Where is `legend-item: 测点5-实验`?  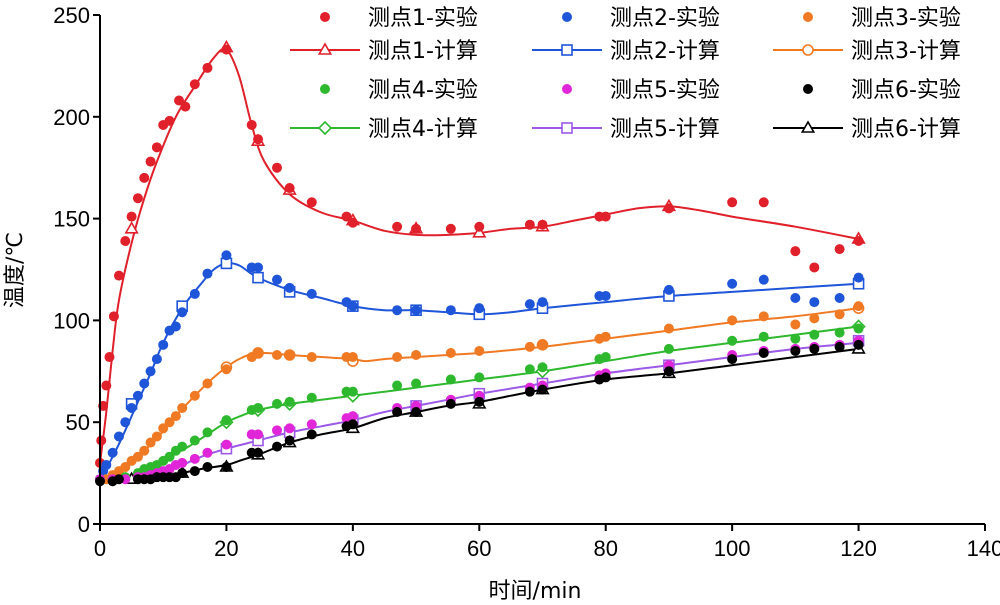
legend-item: 测点5-实验 is located at coordinates (641, 90).